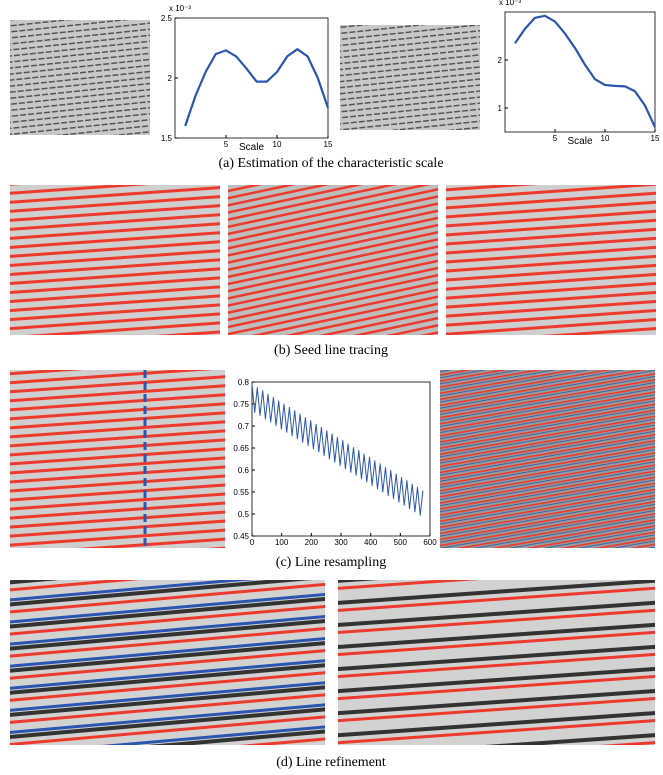 The image size is (663, 775). I want to click on x-tick-label: 200, so click(312, 542).